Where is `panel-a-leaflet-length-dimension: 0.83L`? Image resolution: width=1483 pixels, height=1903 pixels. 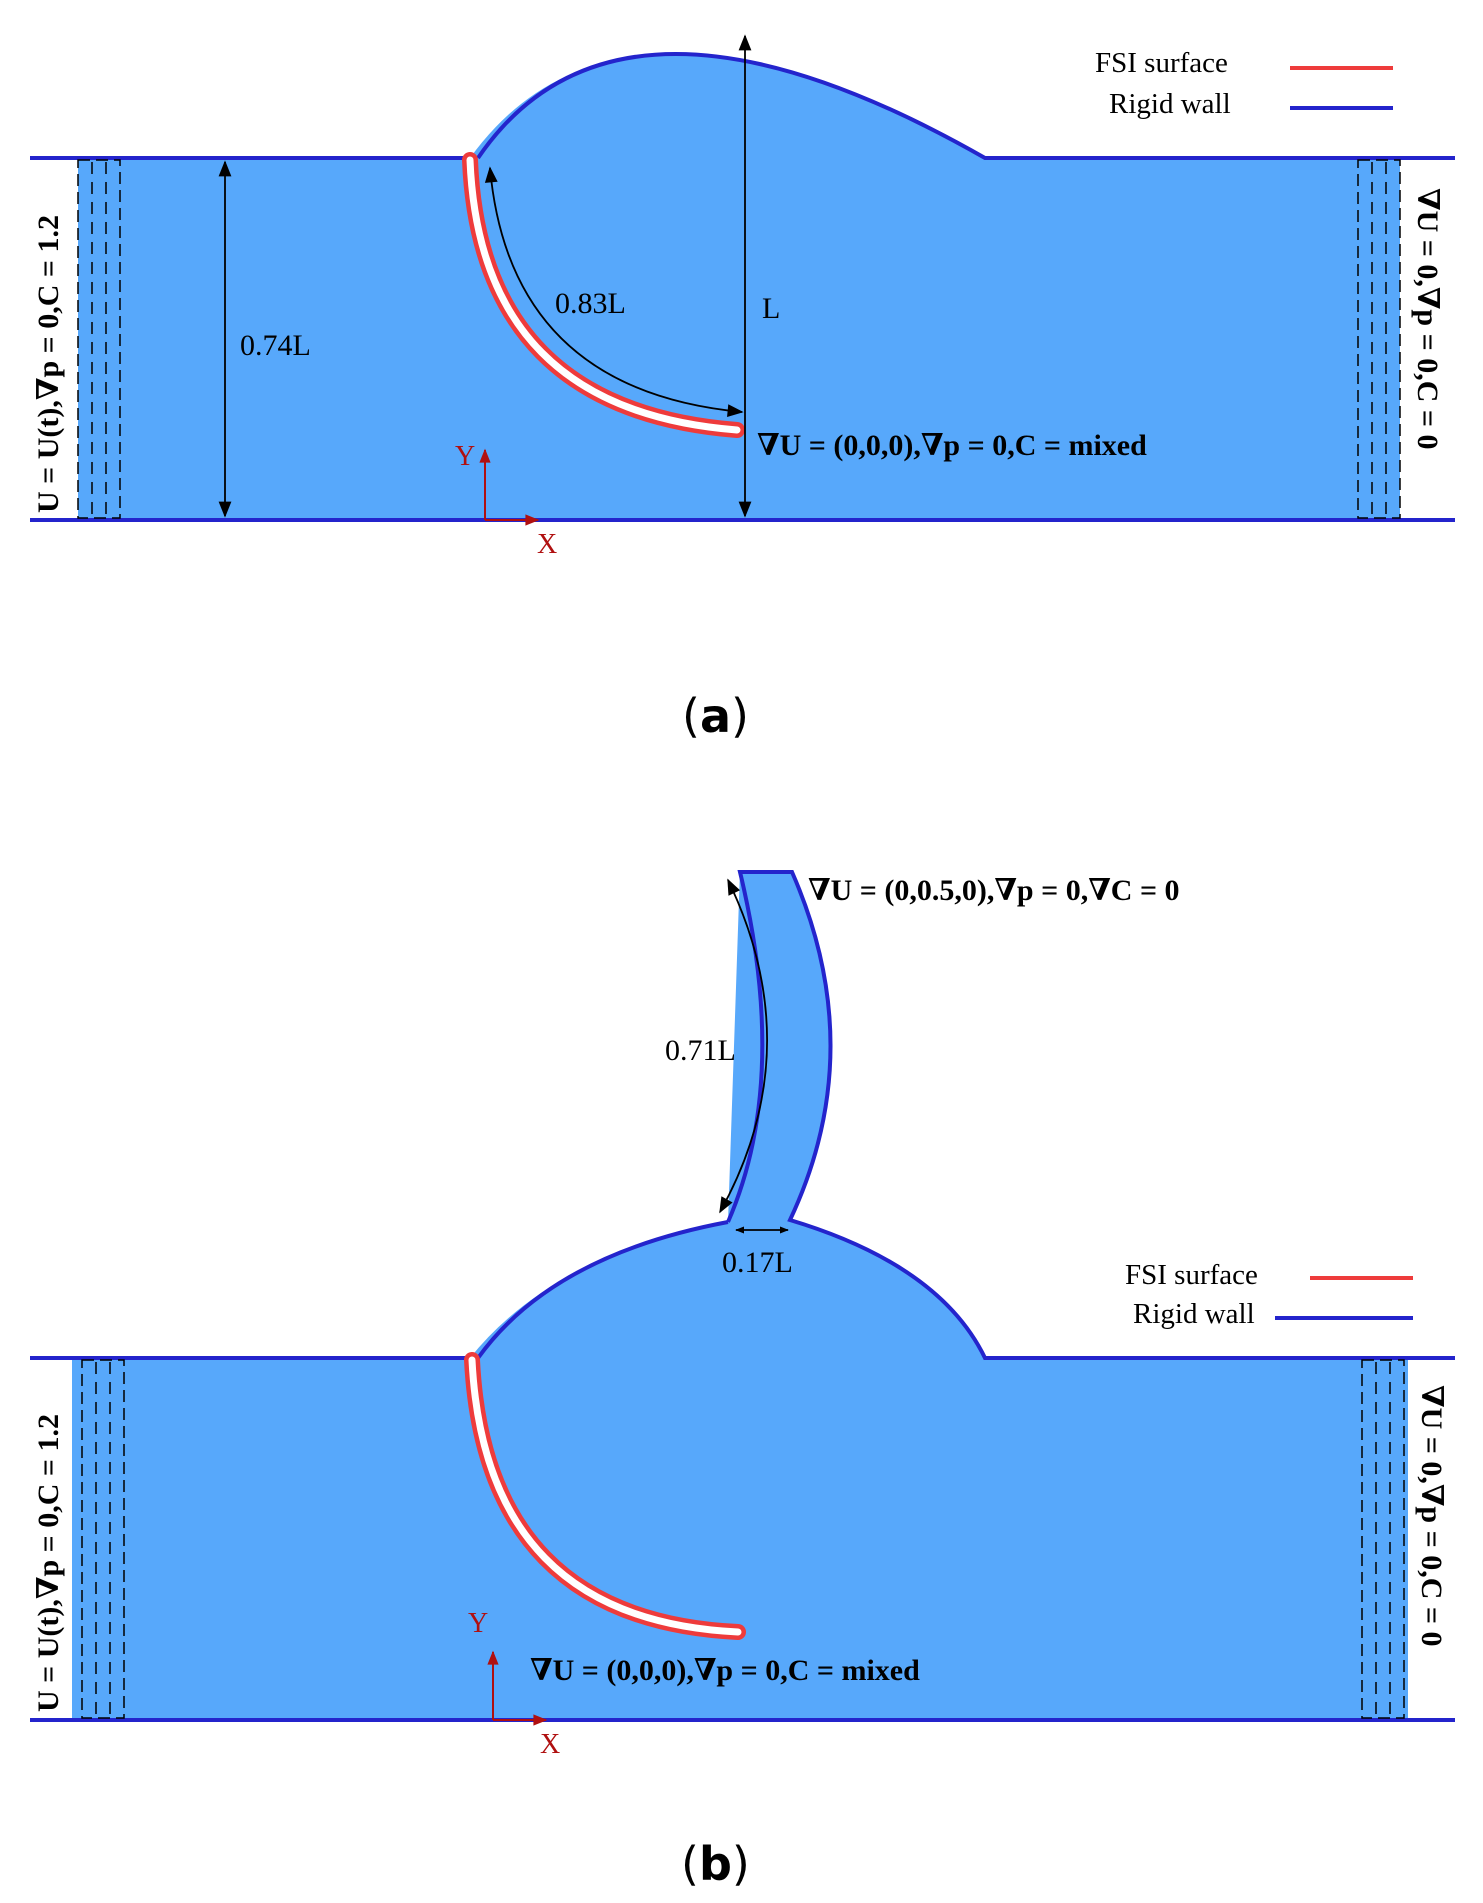 panel-a-leaflet-length-dimension: 0.83L is located at coordinates (590, 303).